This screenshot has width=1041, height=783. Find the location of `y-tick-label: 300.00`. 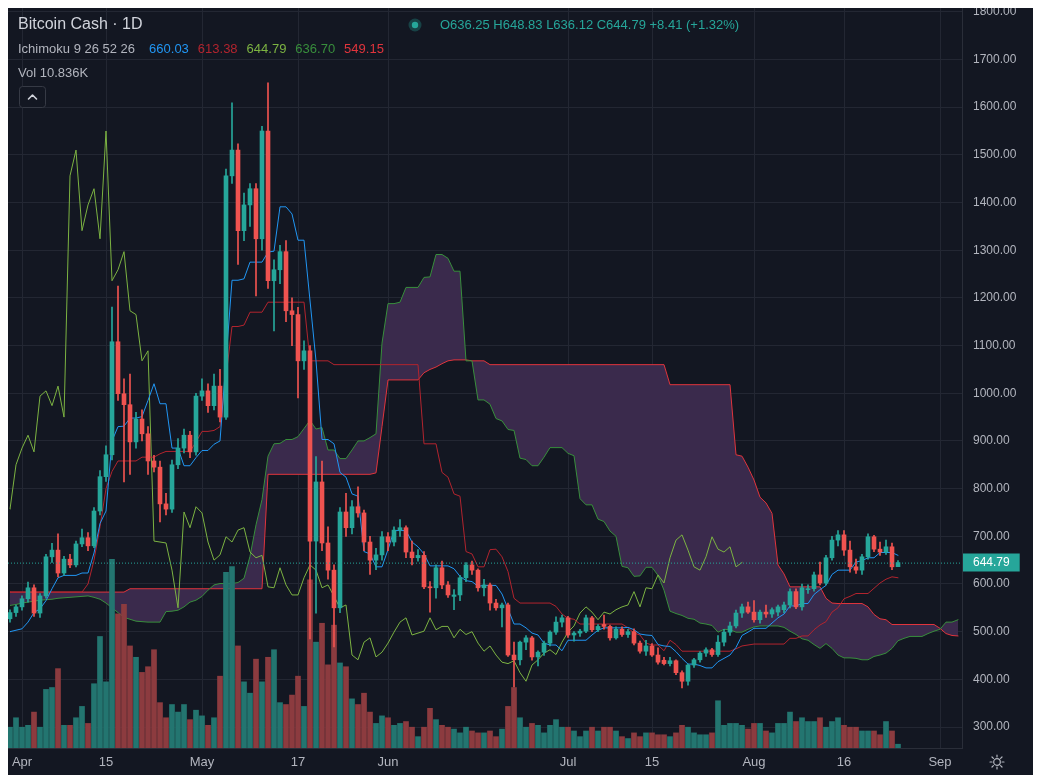

y-tick-label: 300.00 is located at coordinates (992, 726).